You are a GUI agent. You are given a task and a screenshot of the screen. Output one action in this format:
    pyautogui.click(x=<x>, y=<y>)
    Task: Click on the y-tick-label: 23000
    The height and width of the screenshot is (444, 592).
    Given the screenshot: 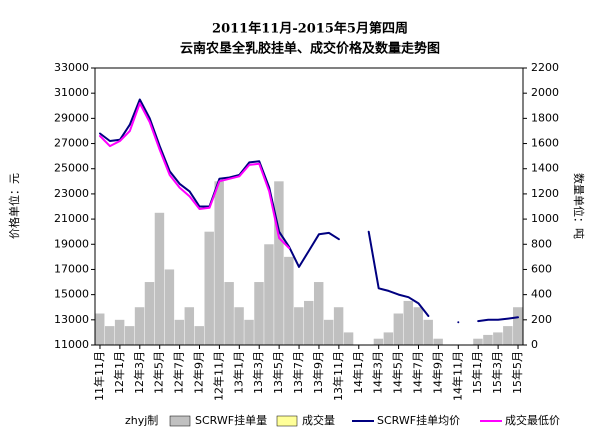 What is the action you would take?
    pyautogui.click(x=71, y=193)
    